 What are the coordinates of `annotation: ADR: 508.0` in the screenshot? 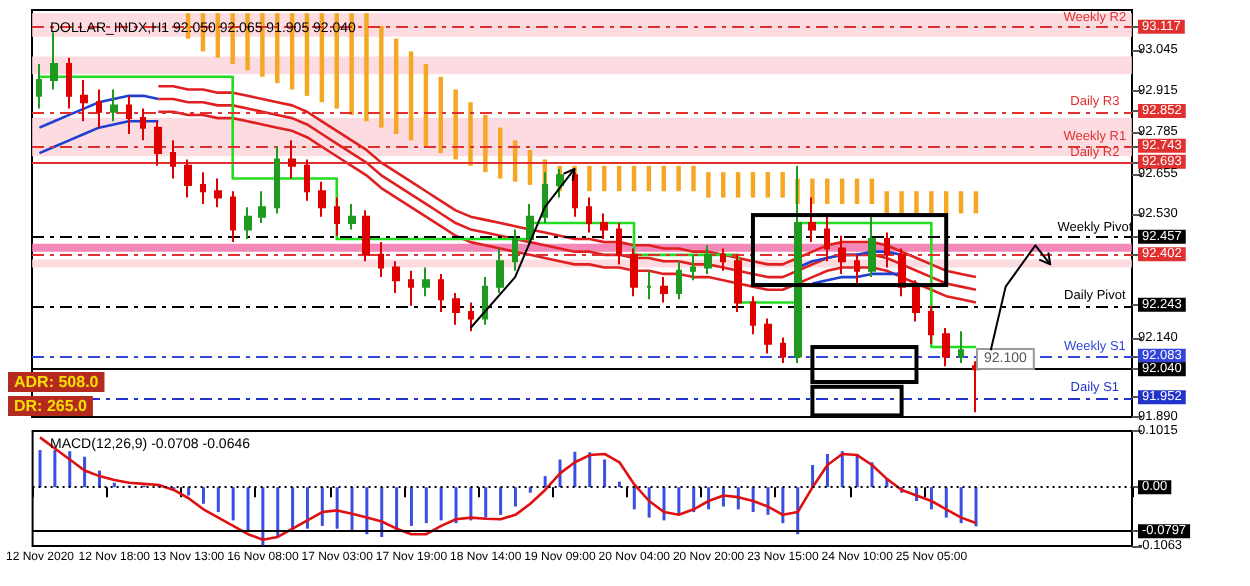 It's located at (57, 382).